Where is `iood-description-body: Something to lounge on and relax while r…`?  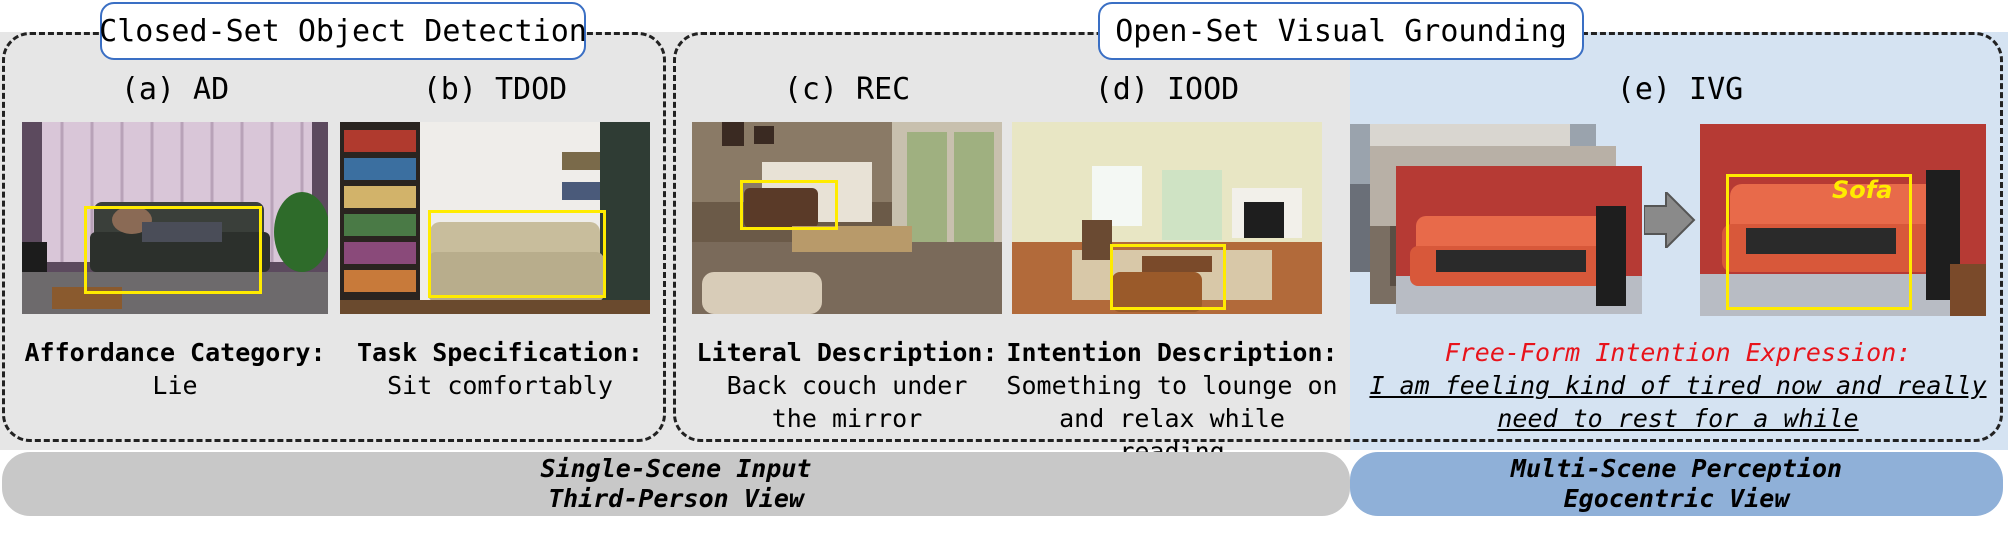
iood-description-body: Something to lounge on and relax while r… is located at coordinates (1172, 418).